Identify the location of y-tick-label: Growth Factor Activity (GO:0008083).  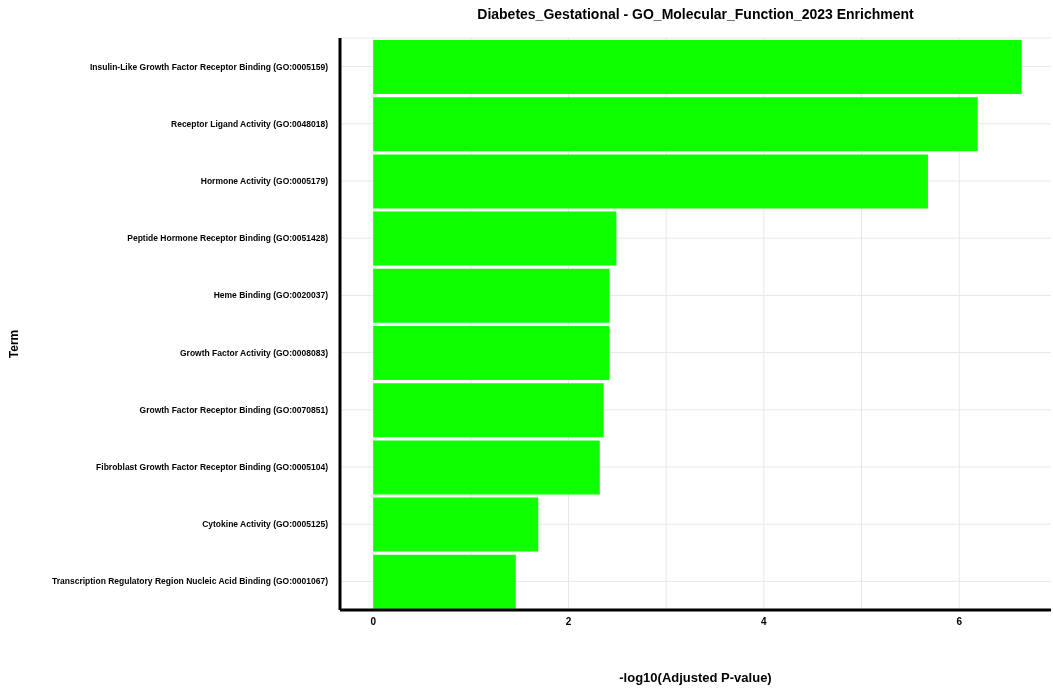
(254, 352).